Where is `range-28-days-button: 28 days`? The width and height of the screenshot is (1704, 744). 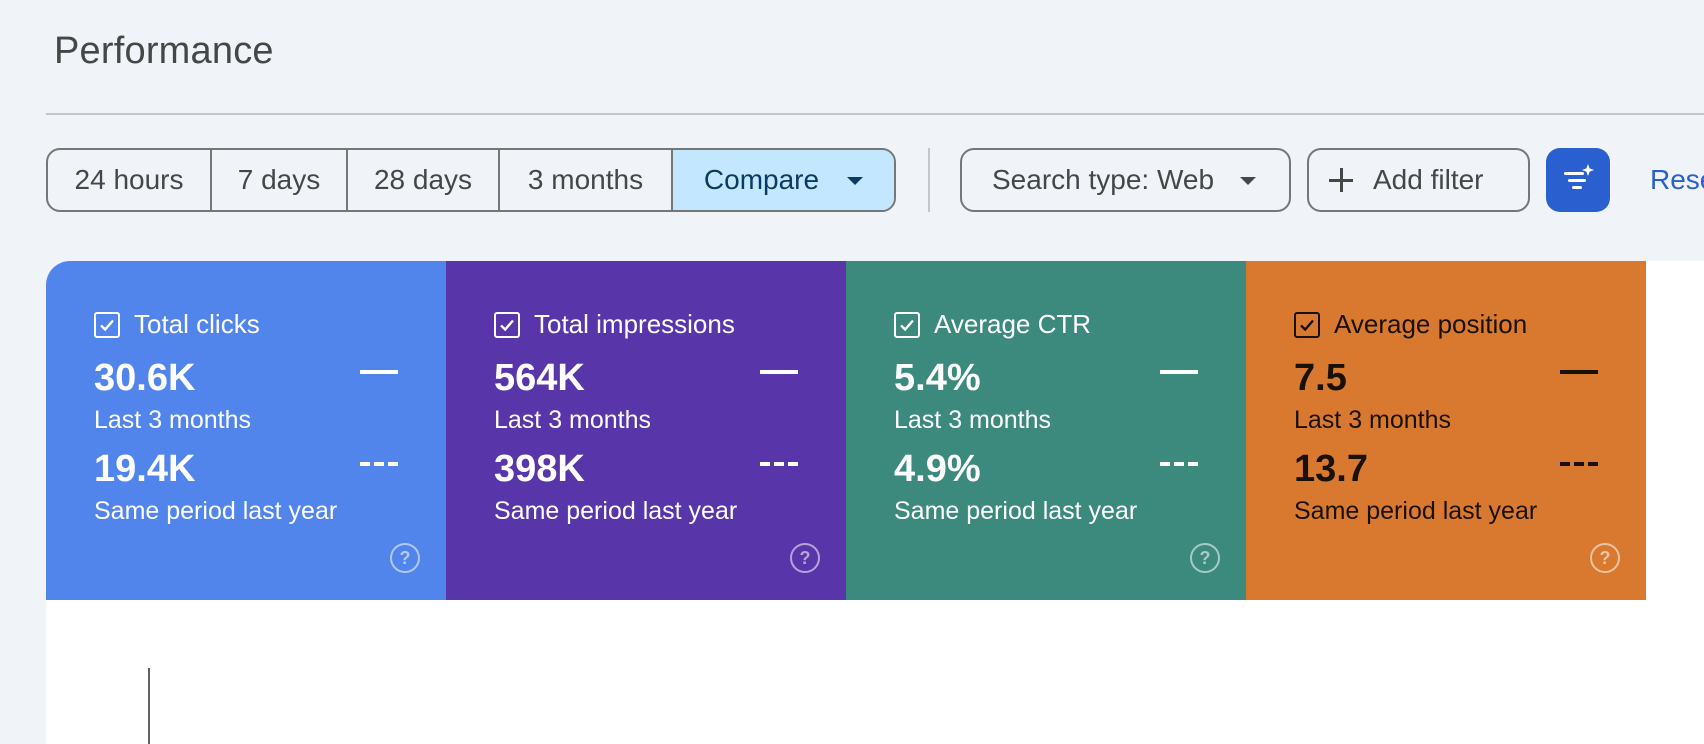 range-28-days-button: 28 days is located at coordinates (424, 180).